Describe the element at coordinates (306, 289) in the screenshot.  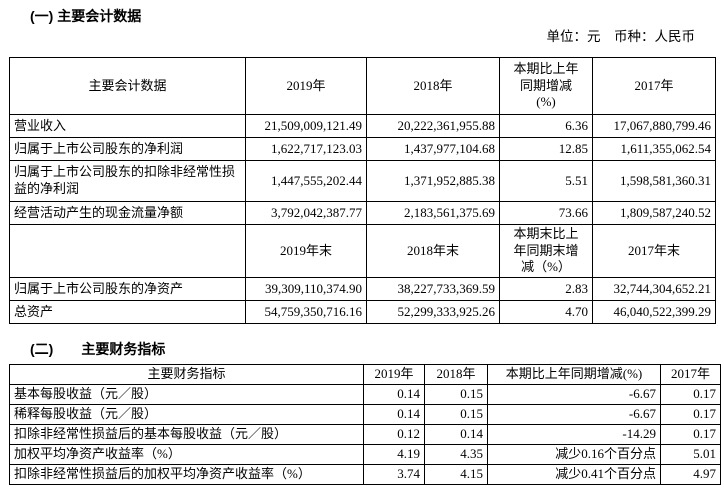
I see `value-cell: 39,309,110,374.90` at that location.